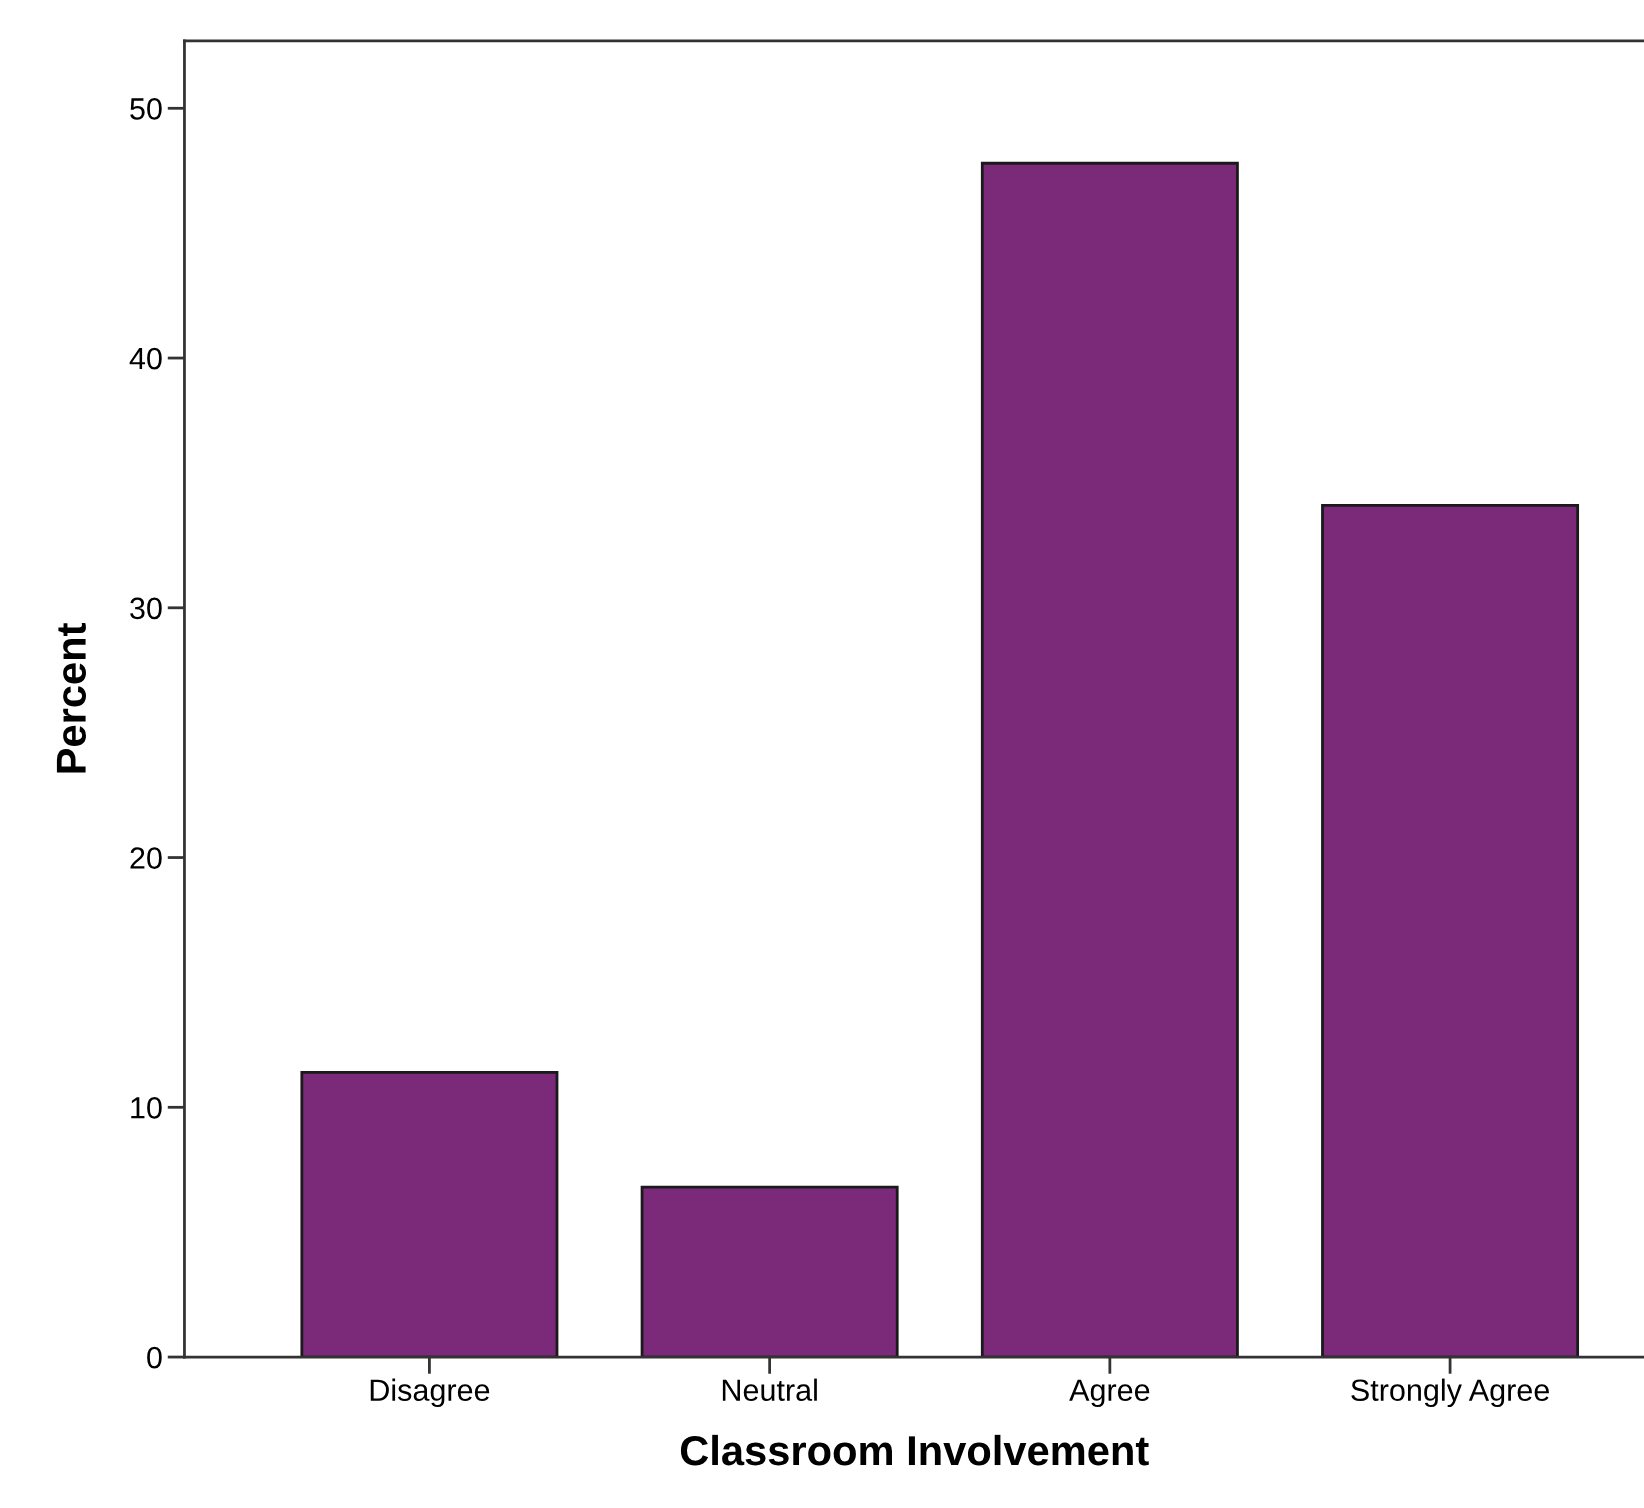 Image resolution: width=1644 pixels, height=1508 pixels. I want to click on x-tick-label: Disagree, so click(430, 1393).